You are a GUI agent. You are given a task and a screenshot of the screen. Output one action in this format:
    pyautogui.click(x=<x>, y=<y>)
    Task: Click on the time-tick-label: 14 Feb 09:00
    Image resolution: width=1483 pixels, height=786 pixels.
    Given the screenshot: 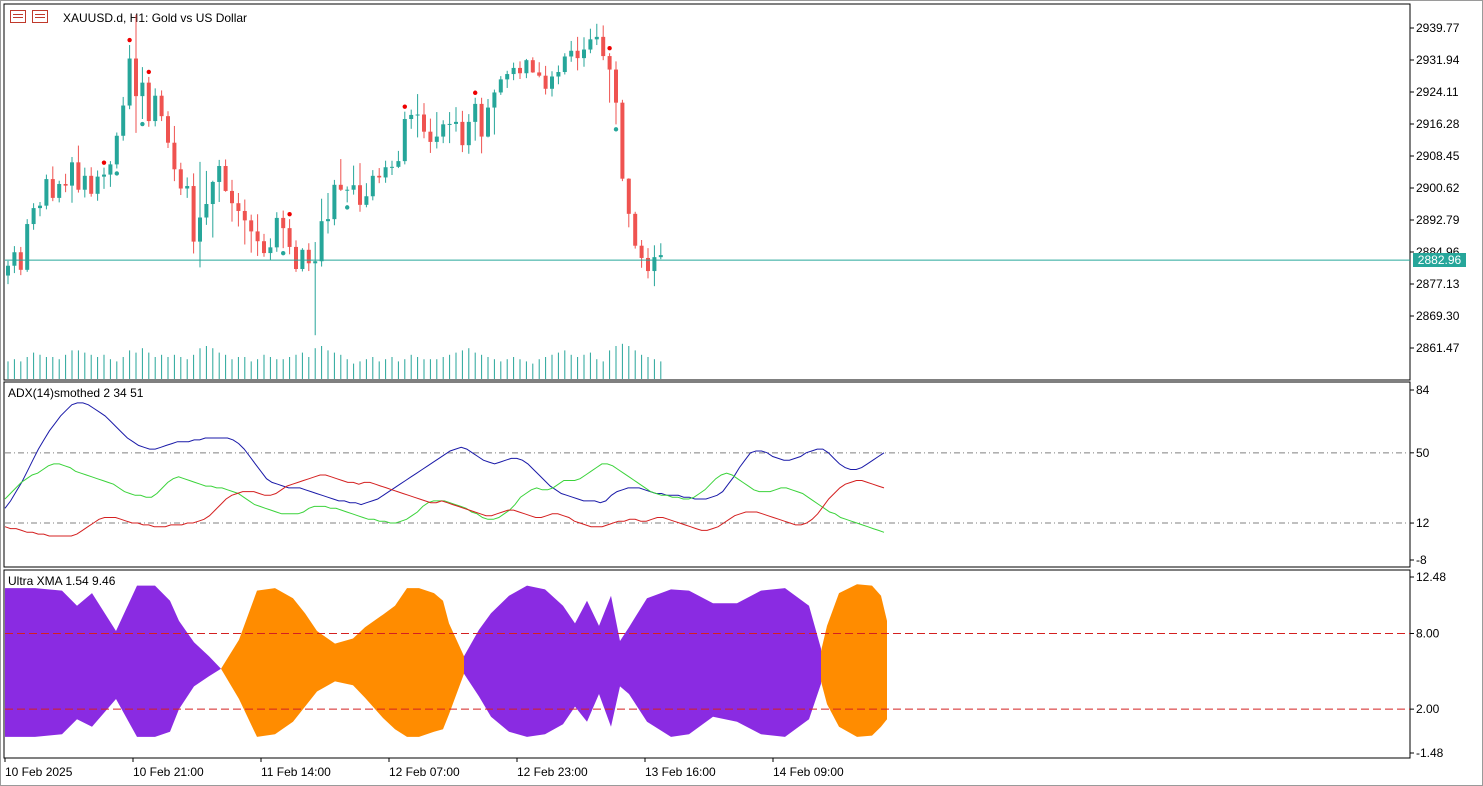 What is the action you would take?
    pyautogui.click(x=808, y=772)
    